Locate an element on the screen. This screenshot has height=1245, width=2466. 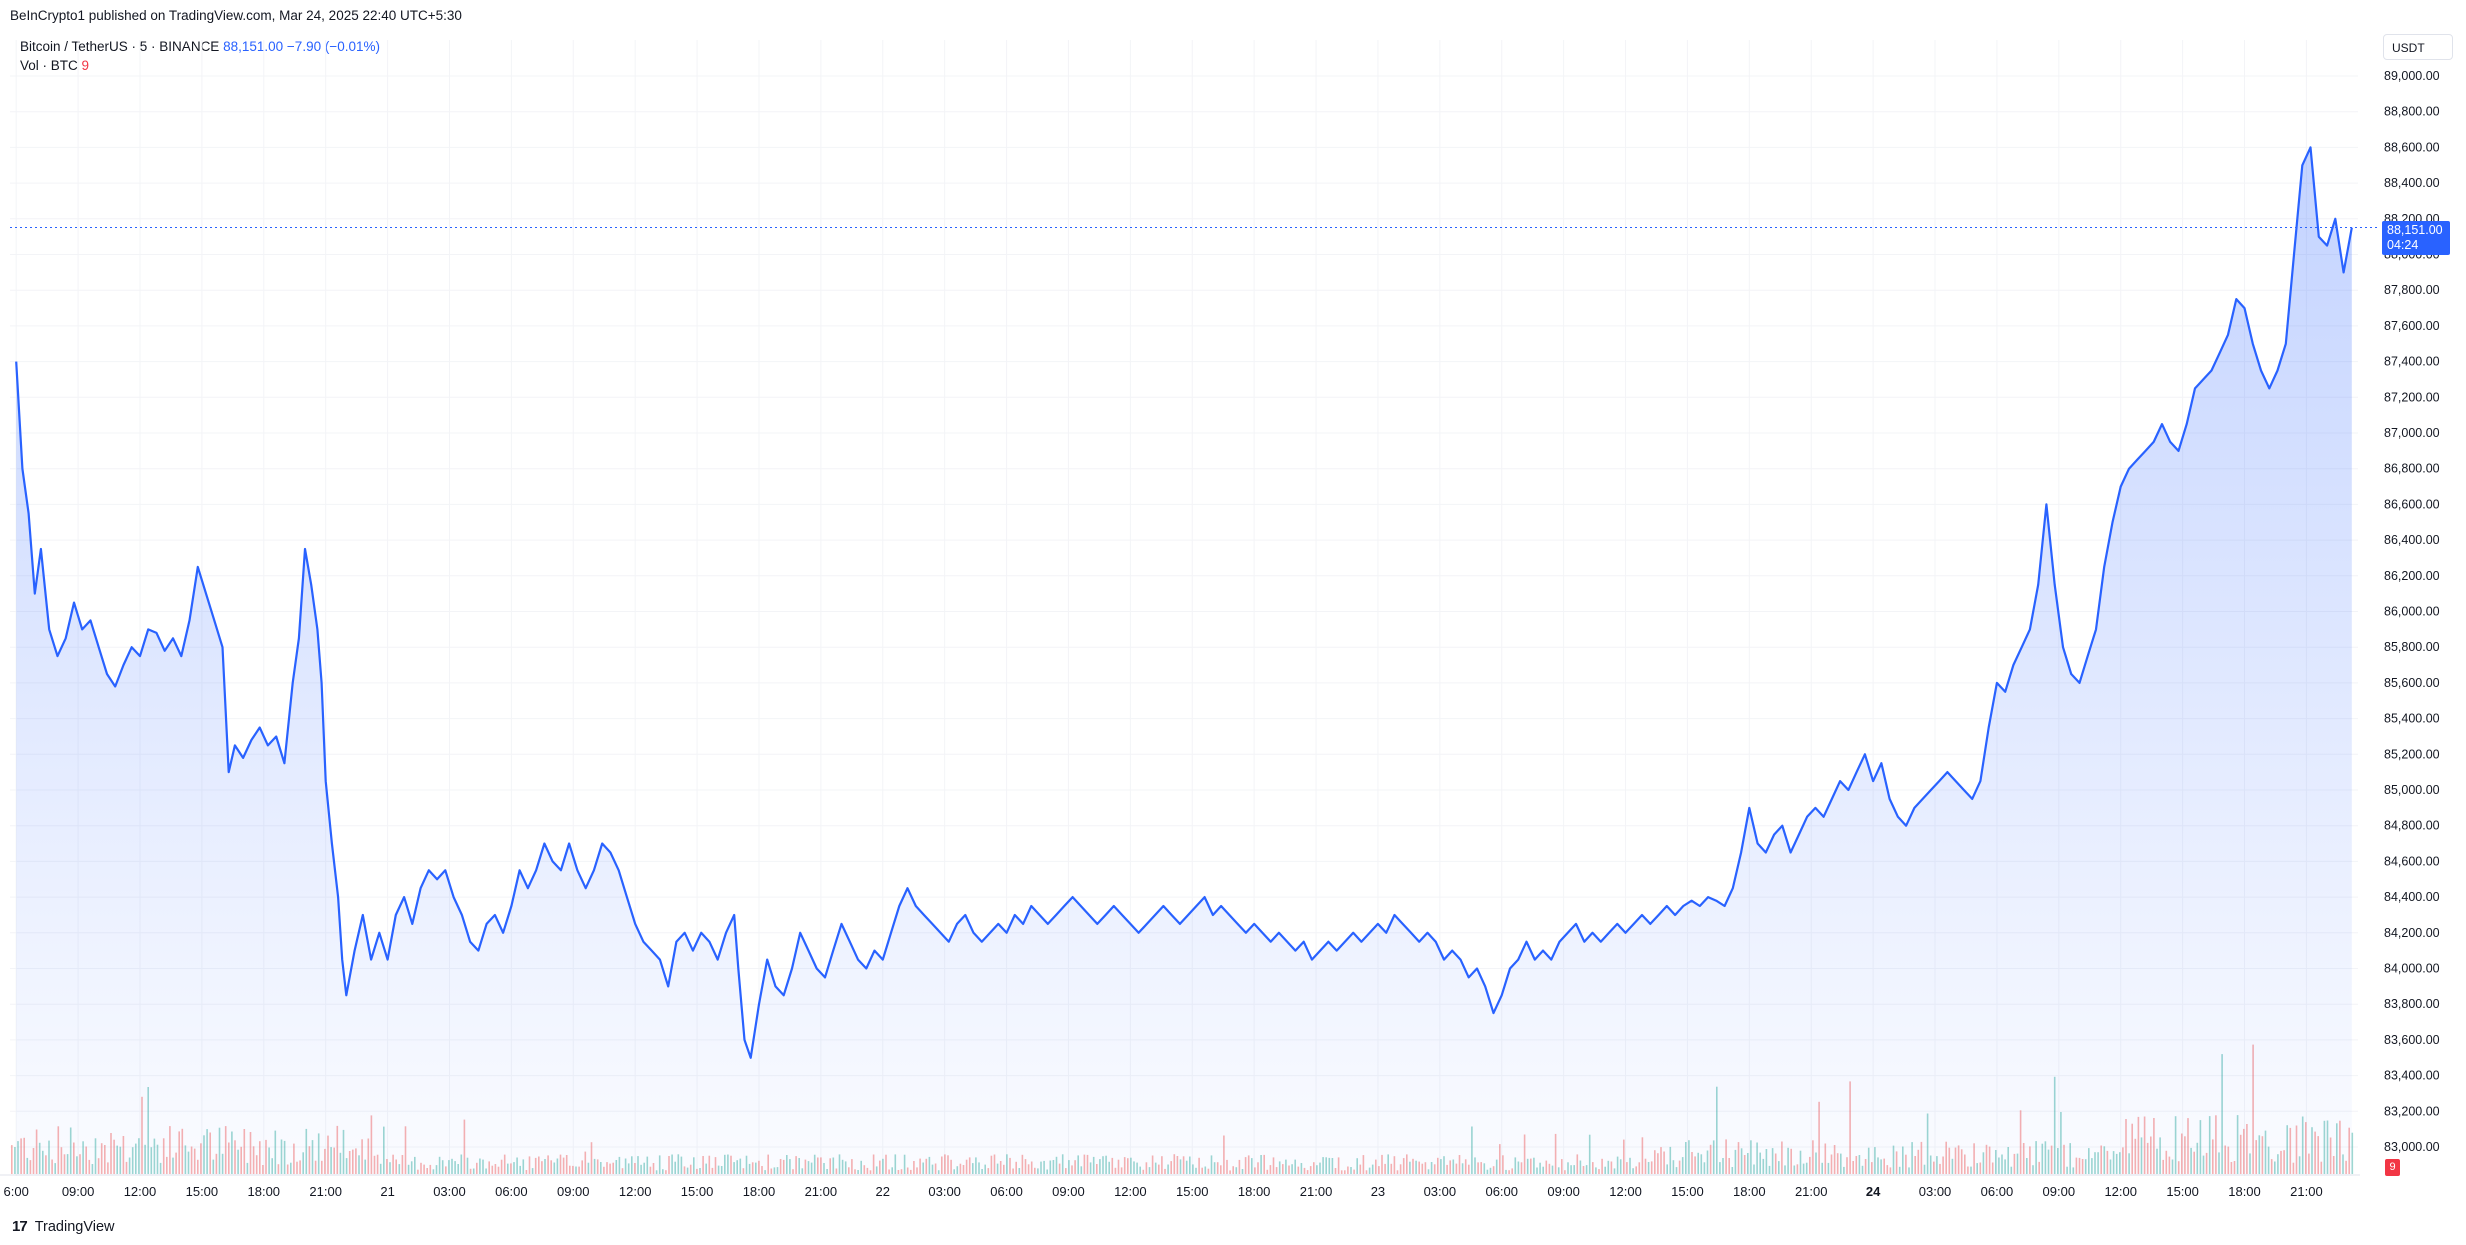
price-tick-label: 85,400.00 is located at coordinates (2412, 719).